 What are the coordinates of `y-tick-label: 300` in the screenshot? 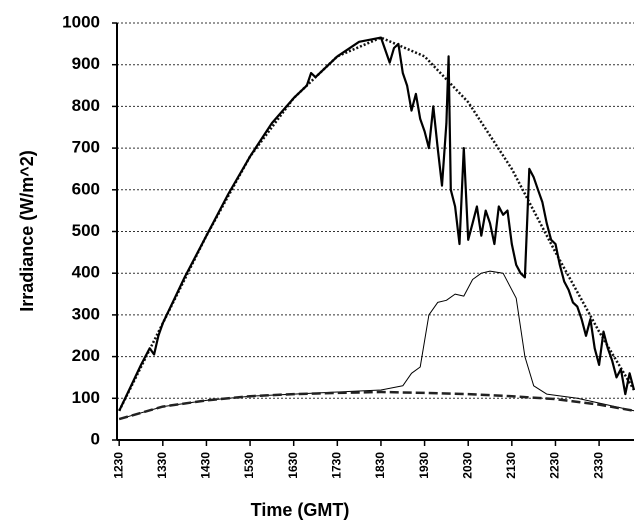 It's located at (86, 313).